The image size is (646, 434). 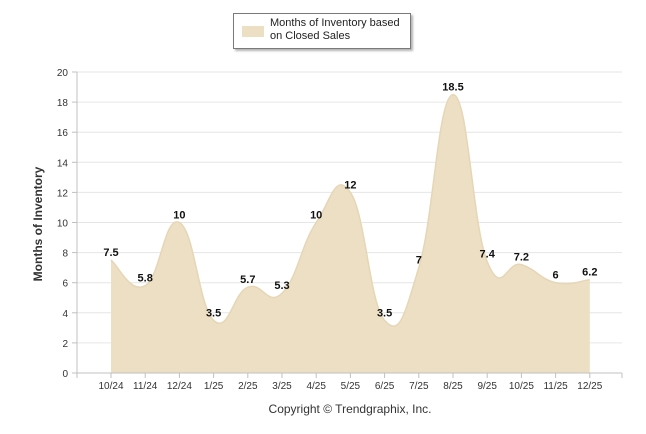 What do you see at coordinates (247, 280) in the screenshot?
I see `data-label: 5.7` at bounding box center [247, 280].